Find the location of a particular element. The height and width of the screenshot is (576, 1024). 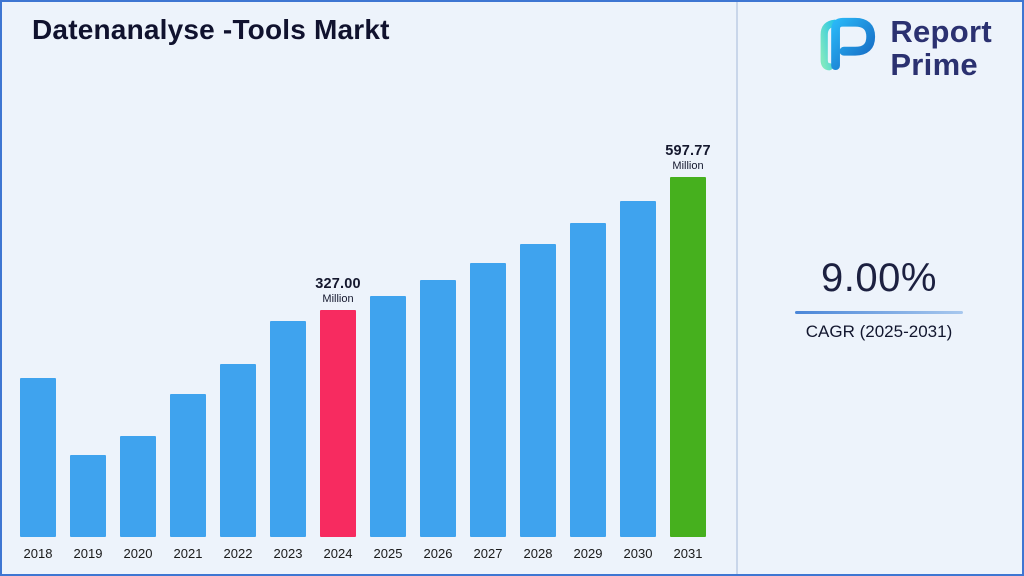

x-axis-label-2027: 2027 is located at coordinates (488, 553).